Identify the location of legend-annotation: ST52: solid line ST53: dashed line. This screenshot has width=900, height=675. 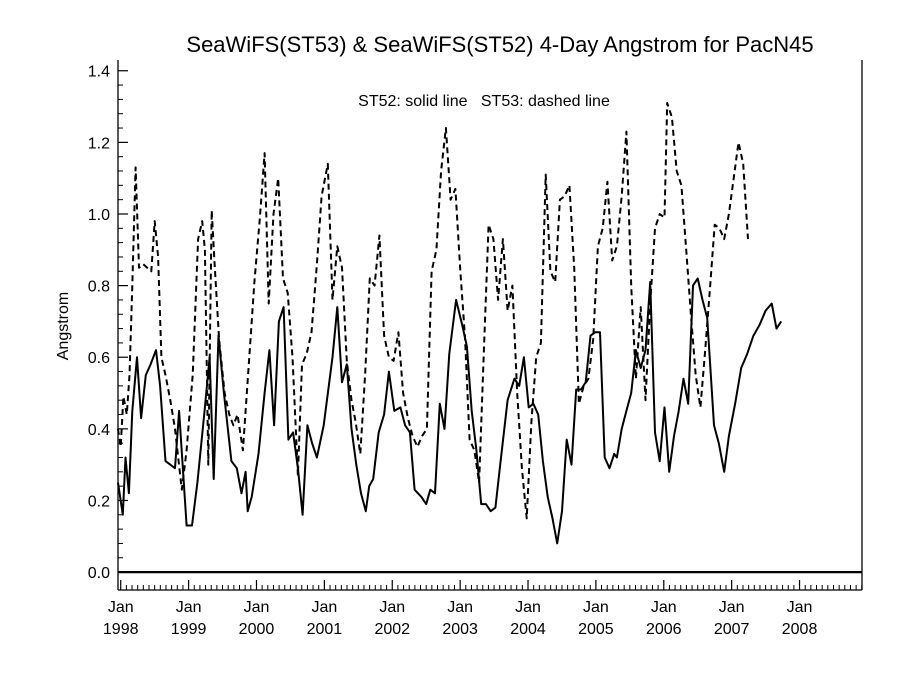
(484, 101).